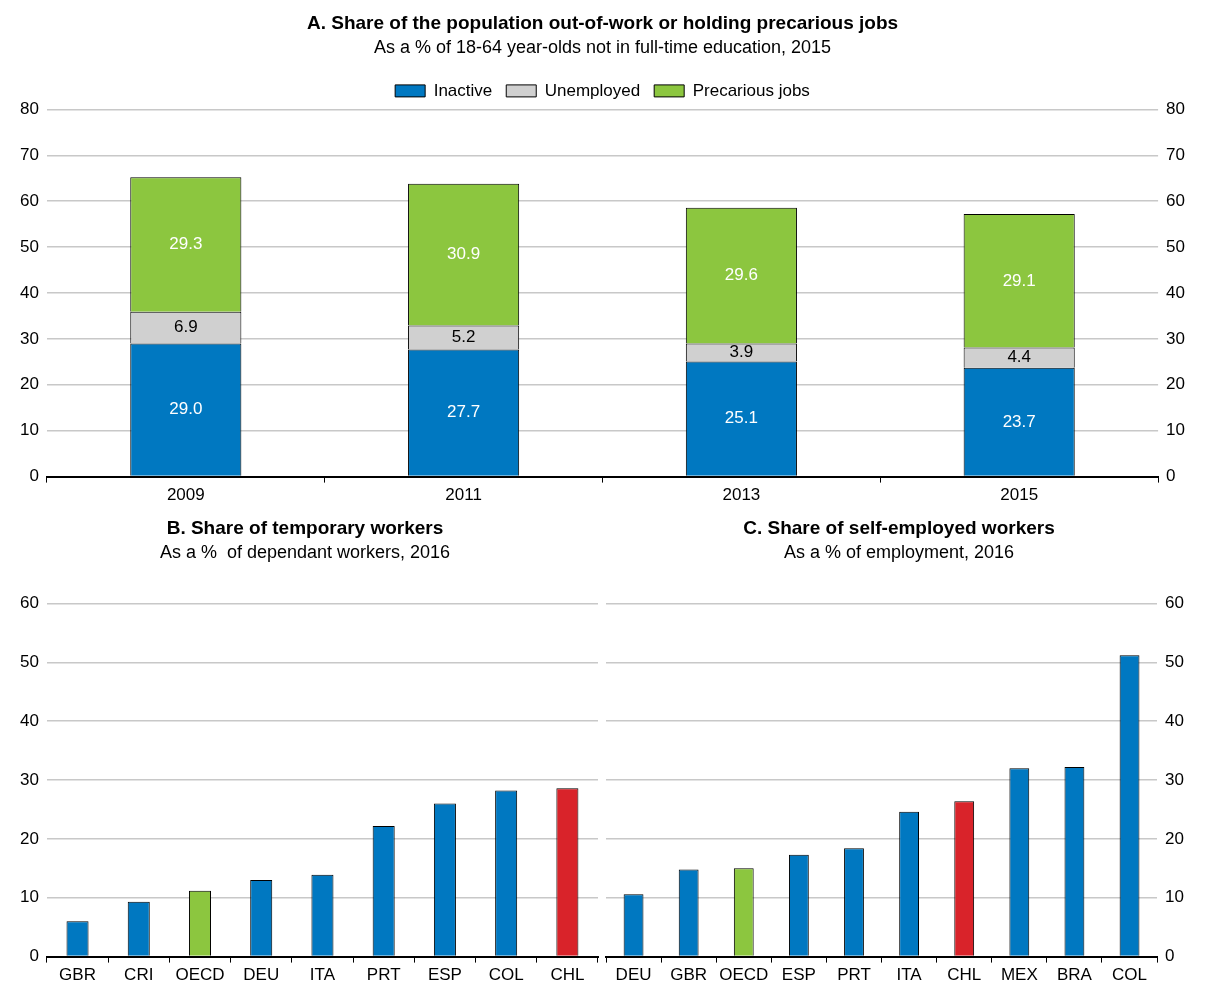 The image size is (1205, 1004). Describe the element at coordinates (29, 109) in the screenshot. I see `y-tick-label: 80` at that location.